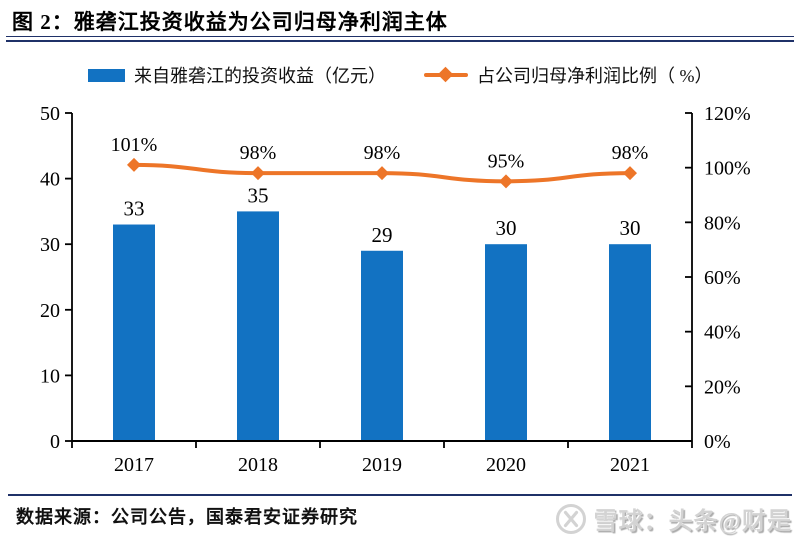 This screenshot has height=540, width=800. Describe the element at coordinates (134, 465) in the screenshot. I see `x-axis-label: 2017` at that location.